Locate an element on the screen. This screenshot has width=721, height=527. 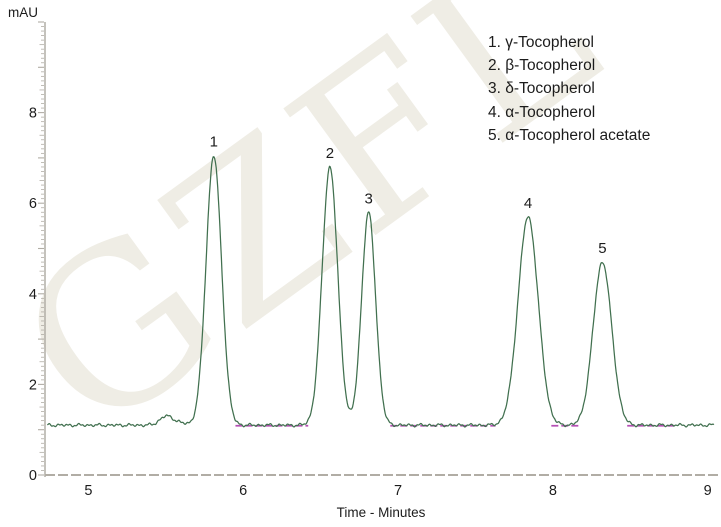
x-tick-label: 7 is located at coordinates (398, 491).